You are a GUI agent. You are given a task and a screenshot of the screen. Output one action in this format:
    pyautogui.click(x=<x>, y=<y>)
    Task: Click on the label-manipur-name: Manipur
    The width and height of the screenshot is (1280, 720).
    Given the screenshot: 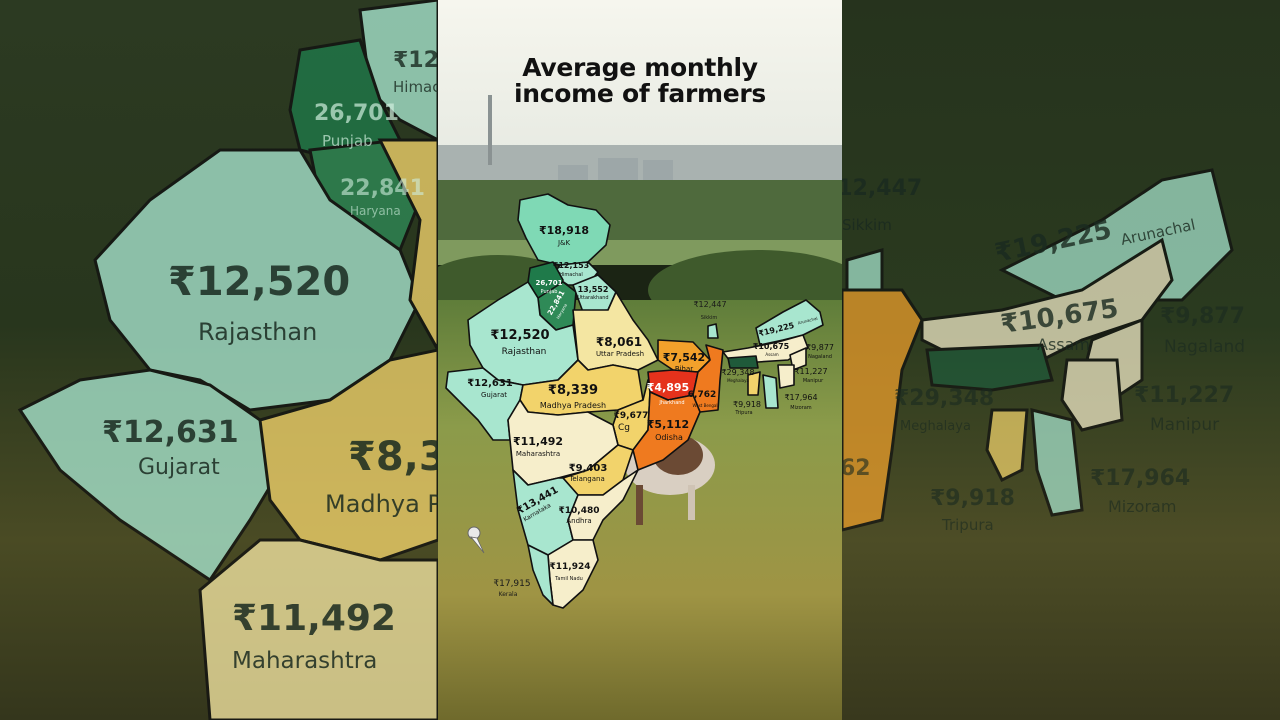 What is the action you would take?
    pyautogui.click(x=813, y=381)
    